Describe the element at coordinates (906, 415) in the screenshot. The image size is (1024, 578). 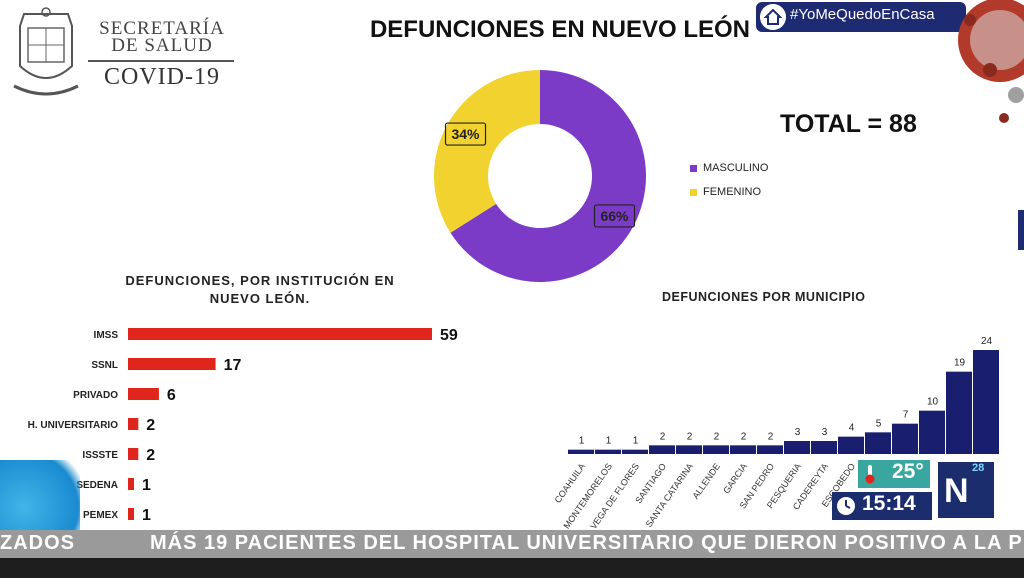
I see `municipio-value: 7` at that location.